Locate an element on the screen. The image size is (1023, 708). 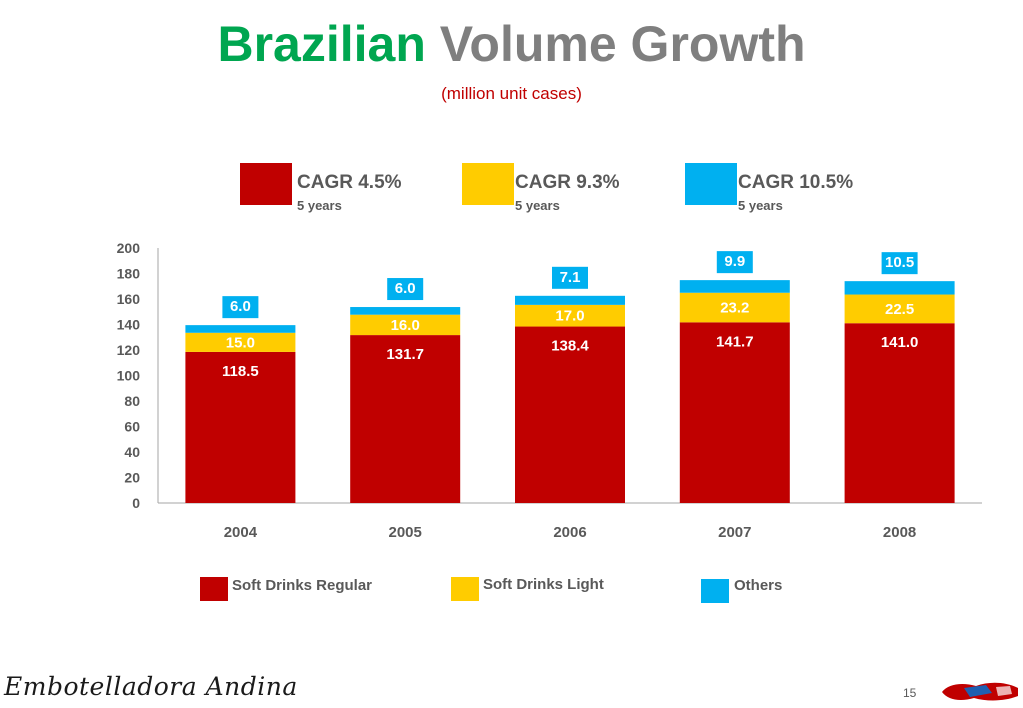
cagr-light-swatch is located at coordinates (488, 184).